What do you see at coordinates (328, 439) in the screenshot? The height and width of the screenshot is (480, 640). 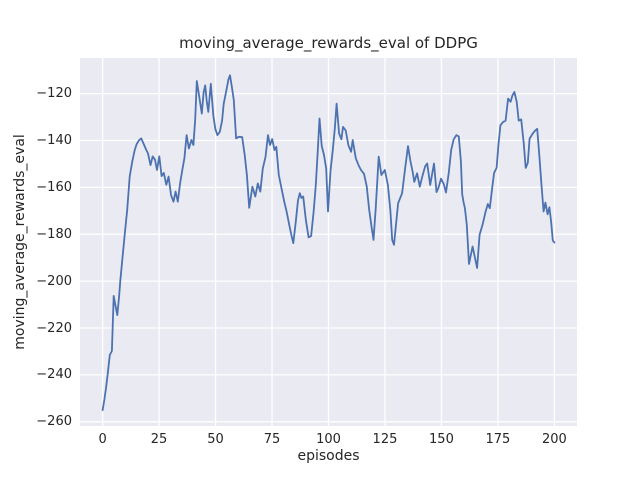 I see `x-tick-label: 100` at bounding box center [328, 439].